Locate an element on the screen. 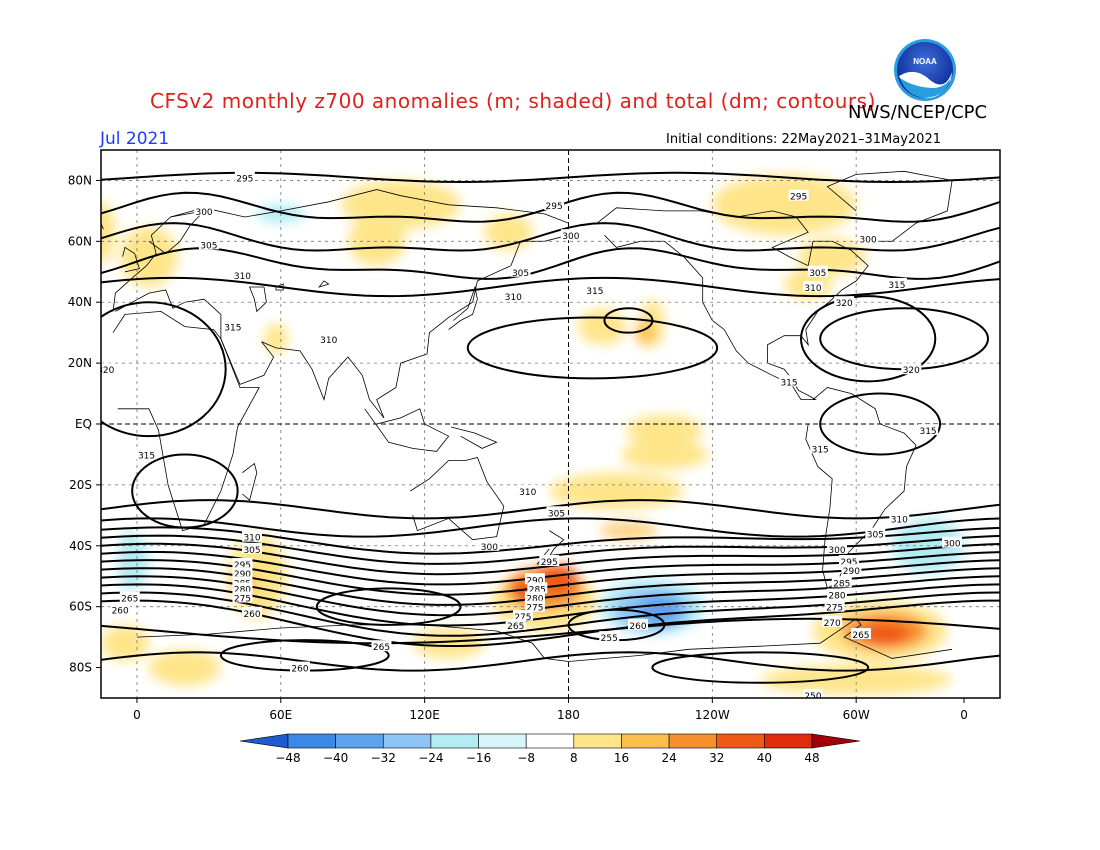 The image size is (1100, 850). colorbar-tick-label: 40 is located at coordinates (764, 758).